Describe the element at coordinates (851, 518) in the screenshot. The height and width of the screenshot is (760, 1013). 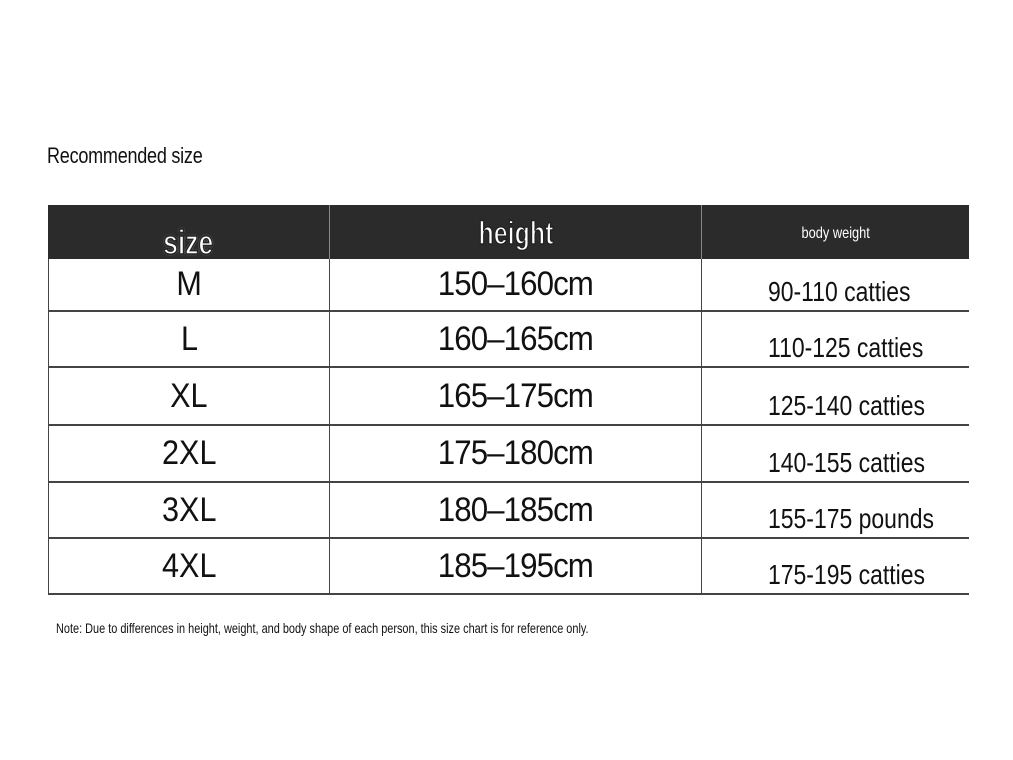
I see `weight-cell-text: 155-175 pounds` at that location.